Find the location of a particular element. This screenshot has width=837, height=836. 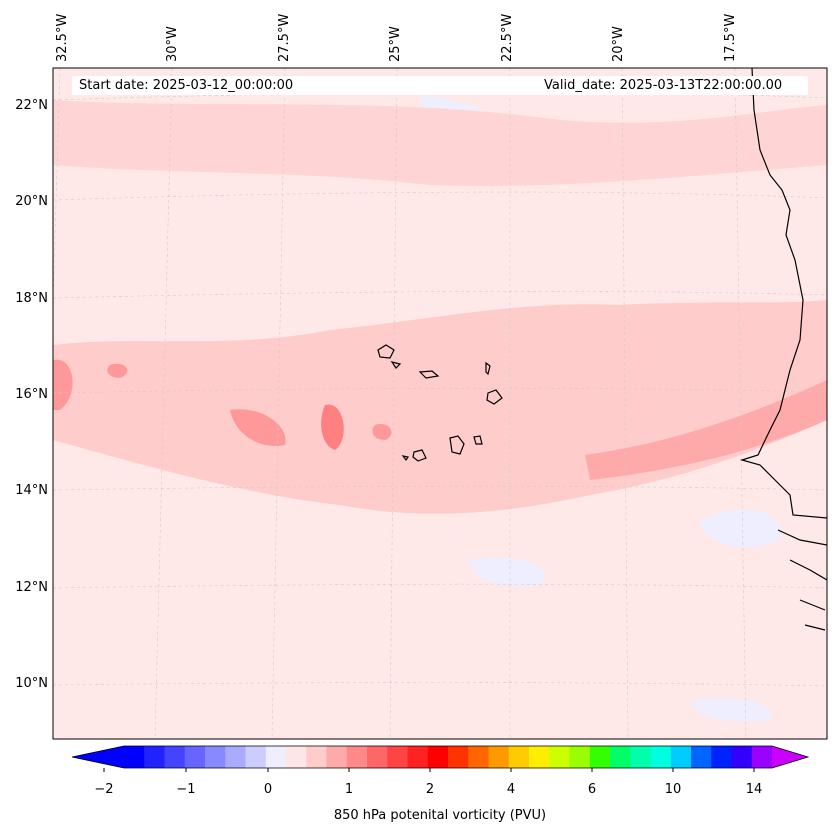

colorbar-tick-label: −2 is located at coordinates (104, 789).